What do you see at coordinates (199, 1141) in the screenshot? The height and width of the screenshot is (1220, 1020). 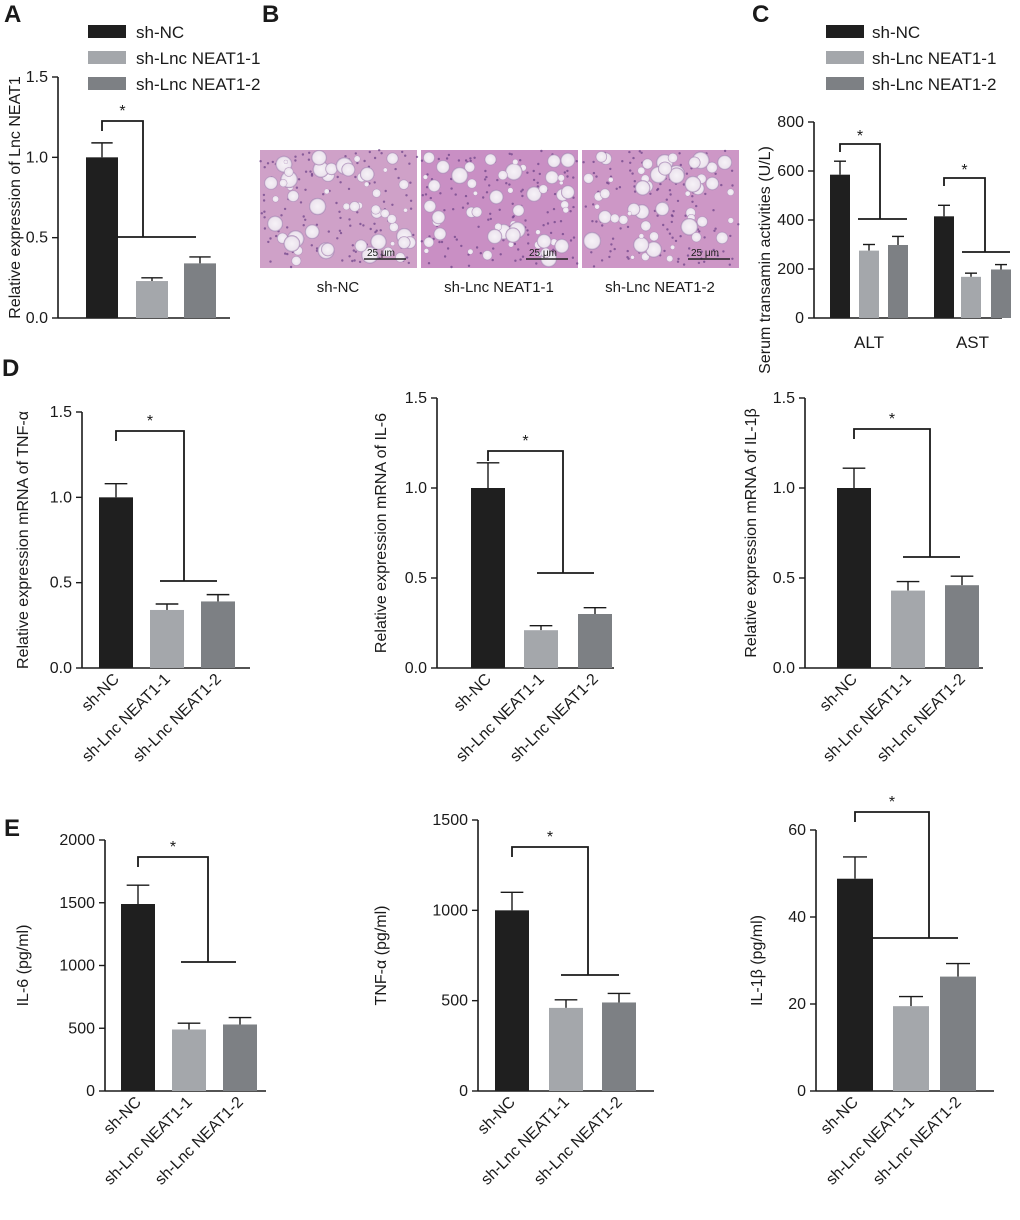 I see `x-tick-label-sh-lnc-neat1-2: sh-Lnc NEAT1-2` at bounding box center [199, 1141].